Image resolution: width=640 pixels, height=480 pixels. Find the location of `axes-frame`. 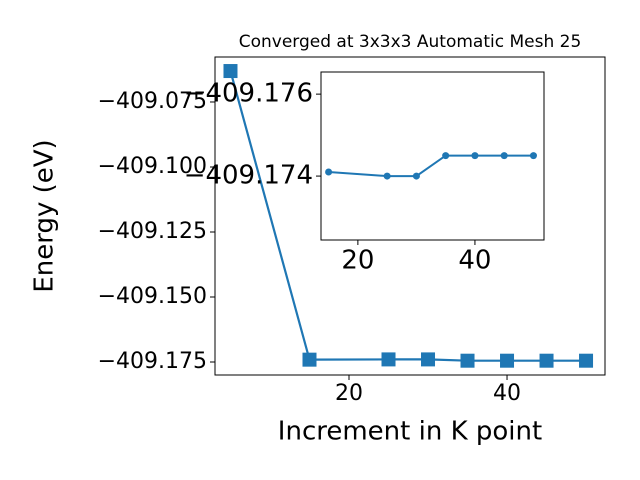

axes-frame is located at coordinates (432, 156).